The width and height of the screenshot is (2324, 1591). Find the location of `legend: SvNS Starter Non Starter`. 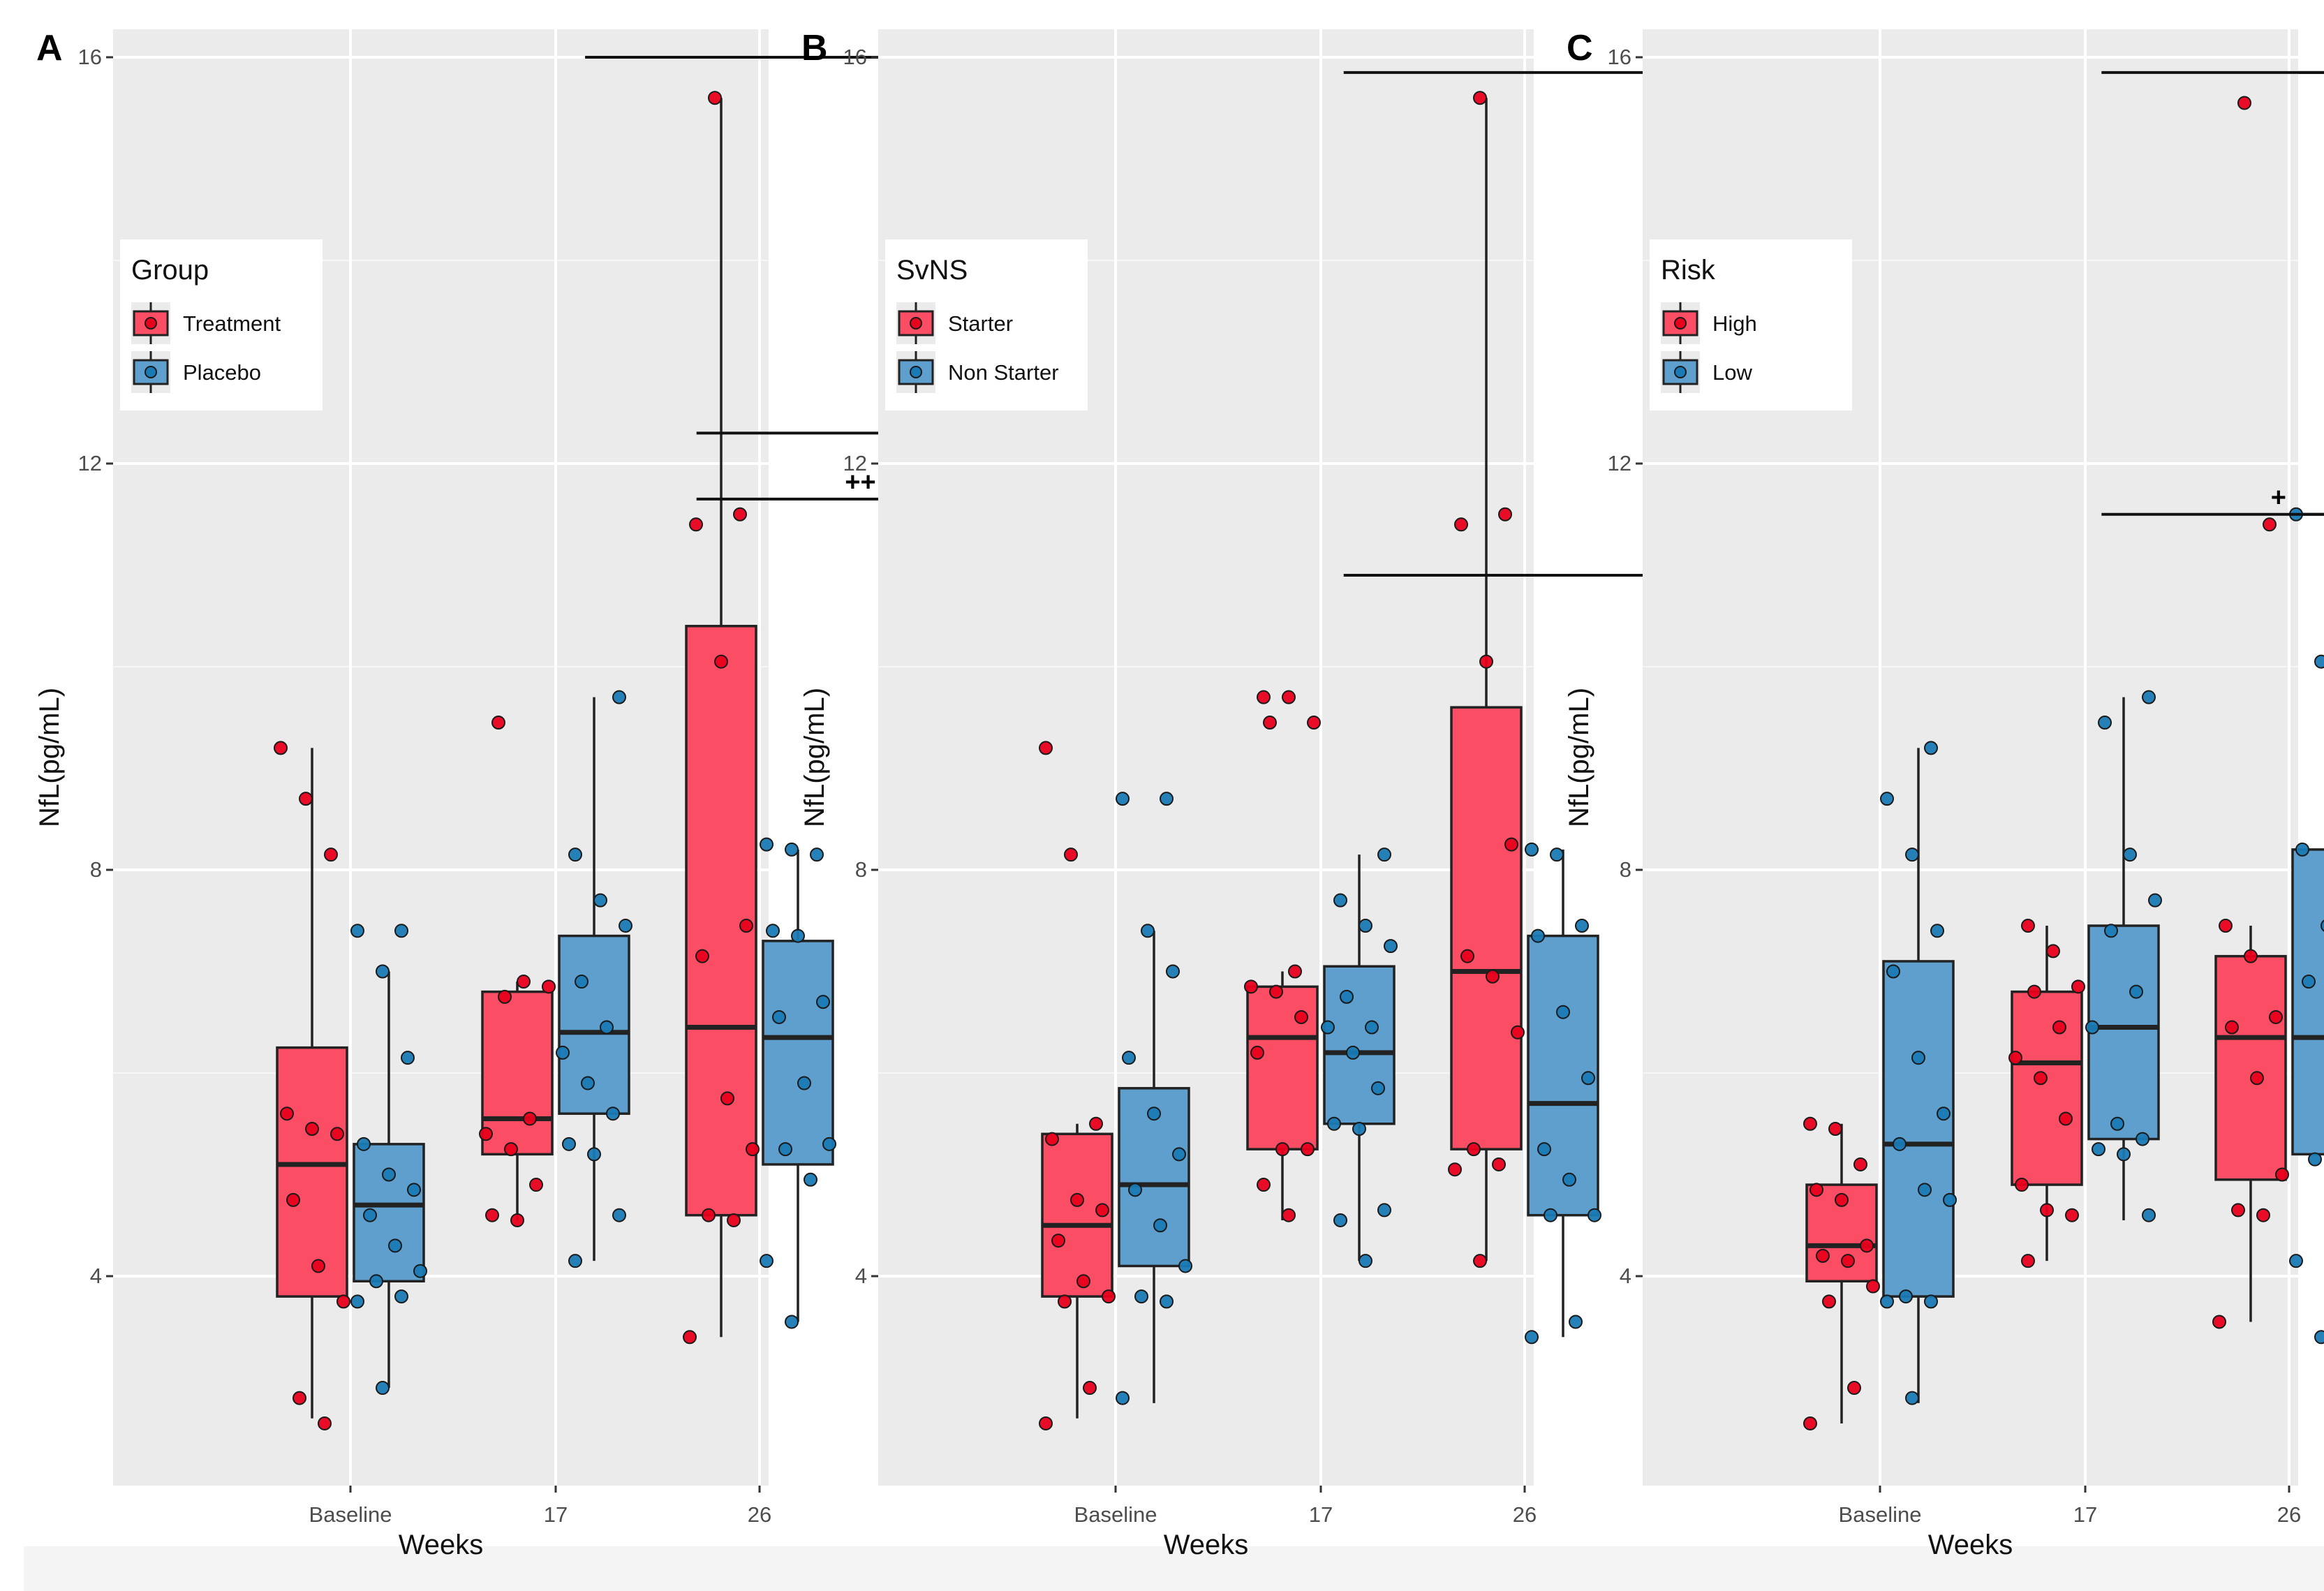

legend: SvNS Starter Non Starter is located at coordinates (986, 324).